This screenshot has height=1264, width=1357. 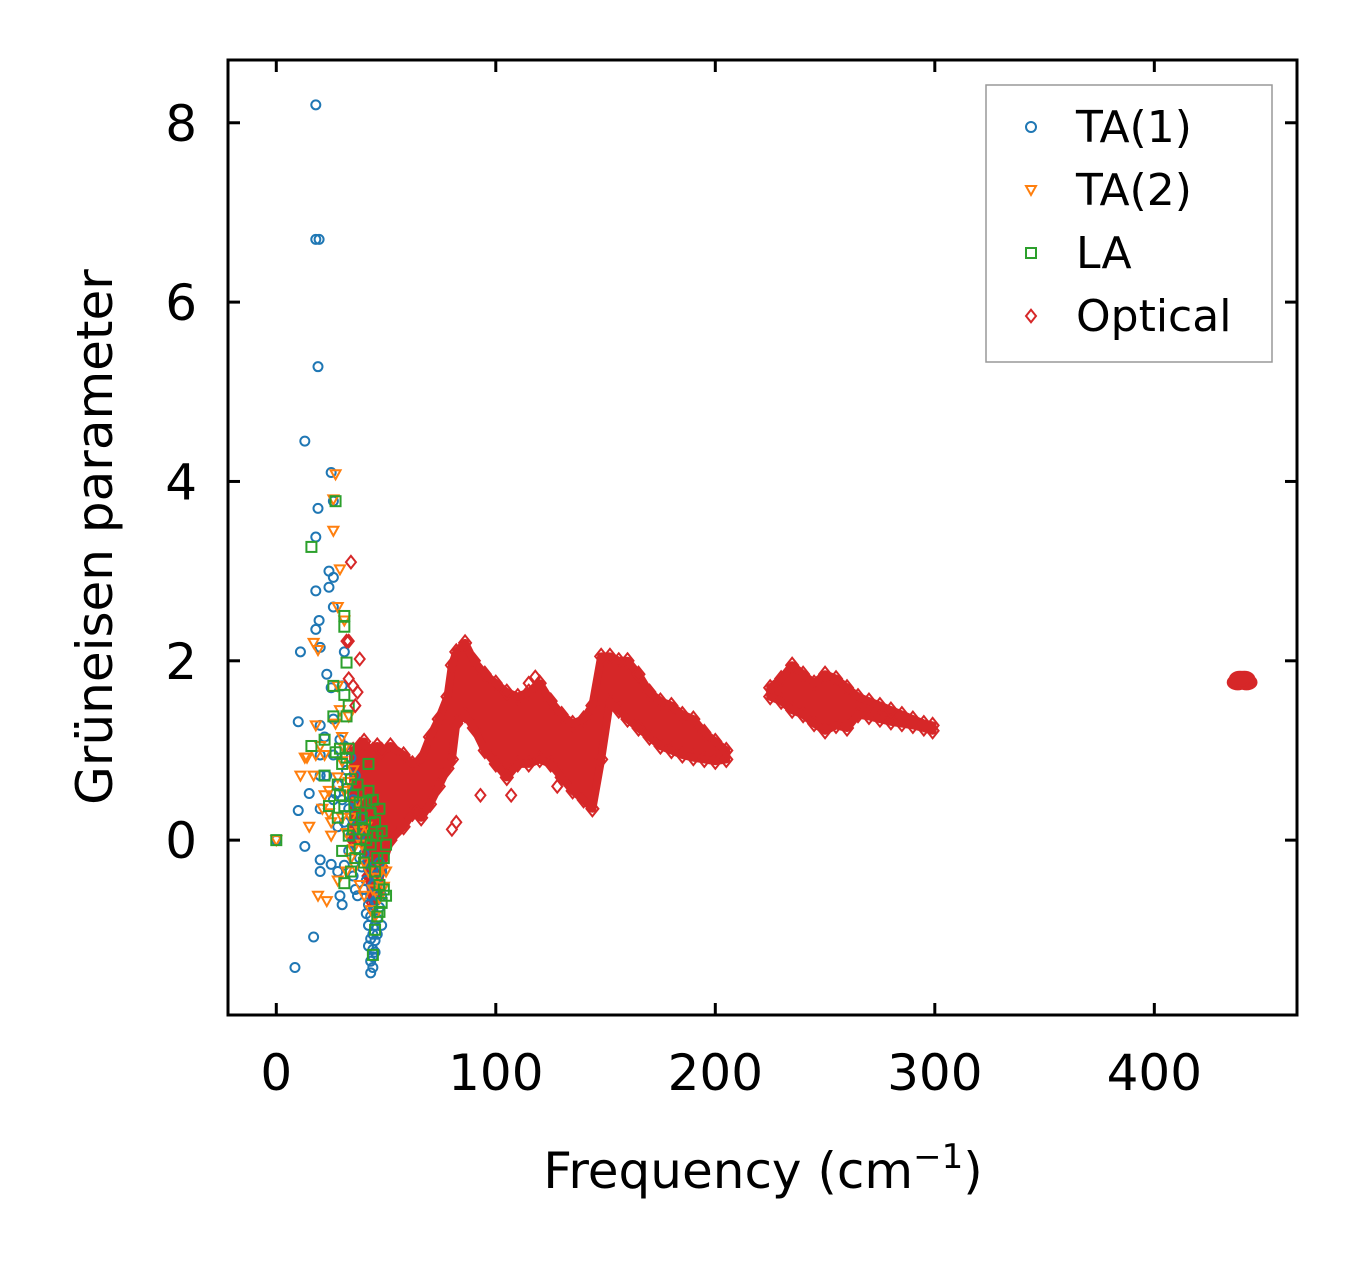 What do you see at coordinates (181, 841) in the screenshot?
I see `y-tick-label: 0` at bounding box center [181, 841].